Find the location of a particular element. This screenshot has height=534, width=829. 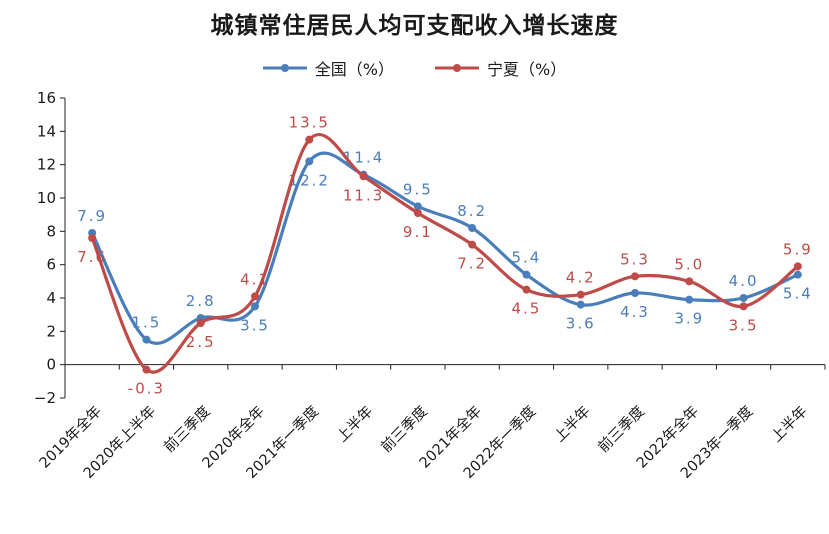

legend-label-national: 全国（%） is located at coordinates (354, 69).